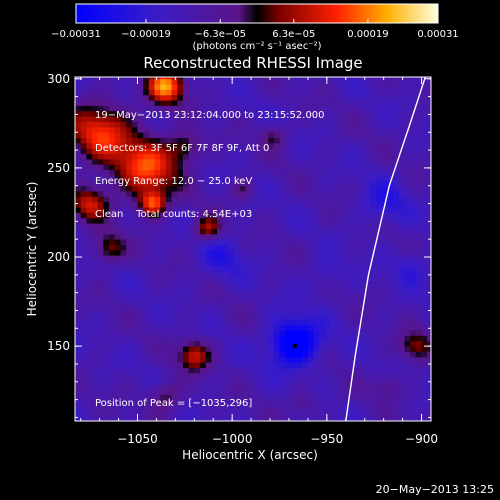  I want to click on colorbar-unit-label: (photons cm⁻² s⁻¹ asec⁻²), so click(256, 46).